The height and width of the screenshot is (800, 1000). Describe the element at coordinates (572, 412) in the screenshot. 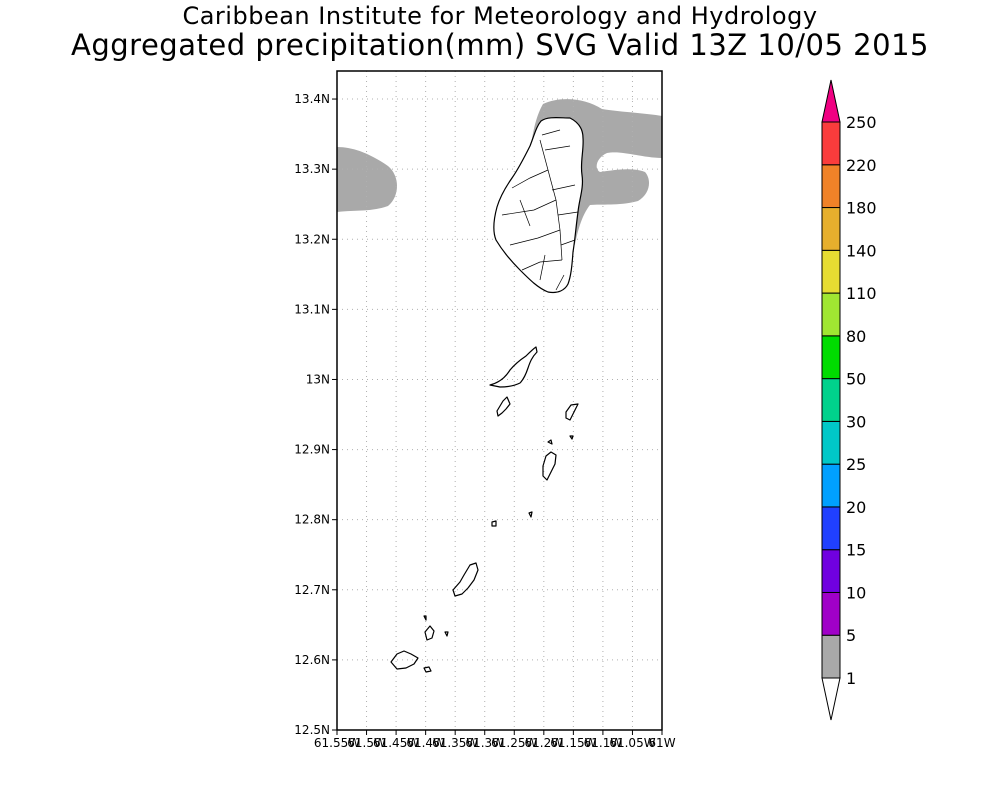

I see `island-baliceaux` at that location.